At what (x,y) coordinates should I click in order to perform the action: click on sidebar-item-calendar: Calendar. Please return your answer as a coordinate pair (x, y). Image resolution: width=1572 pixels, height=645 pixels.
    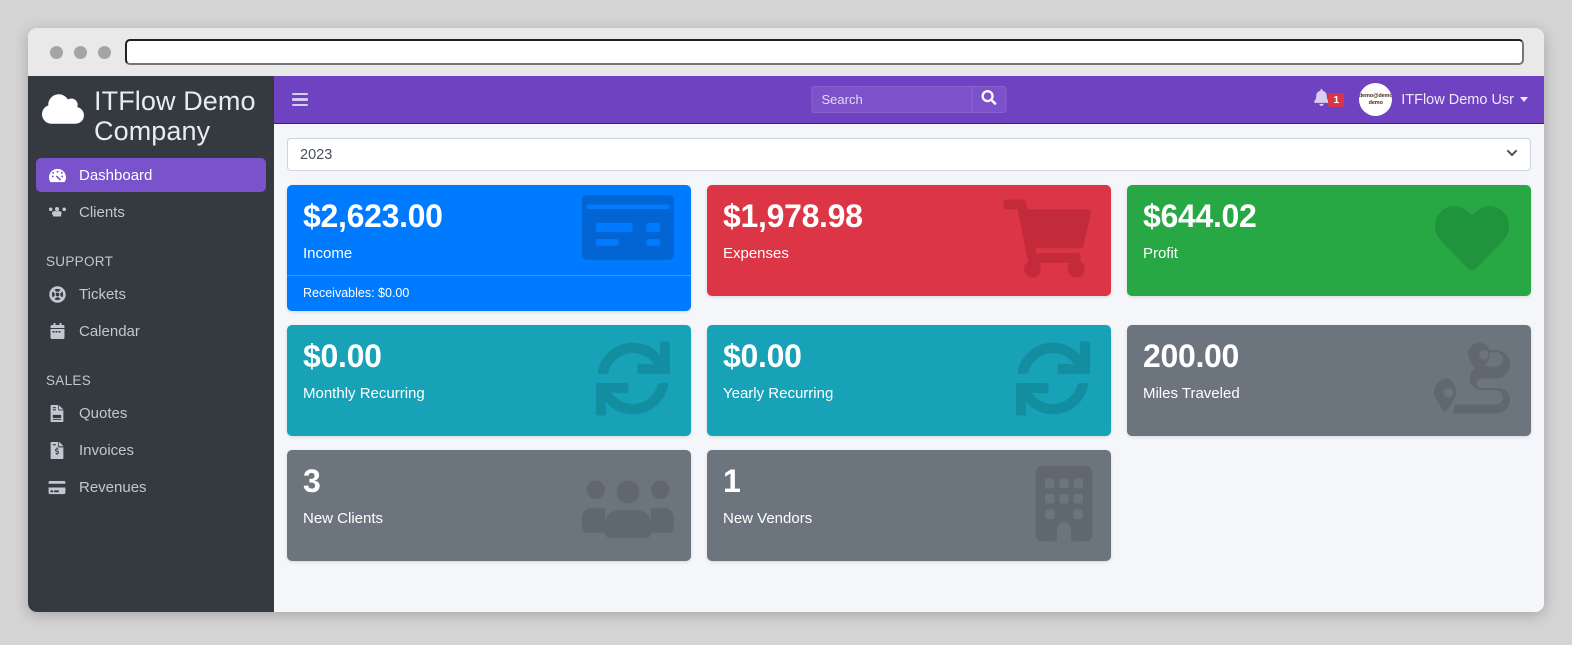
    Looking at the image, I should click on (151, 331).